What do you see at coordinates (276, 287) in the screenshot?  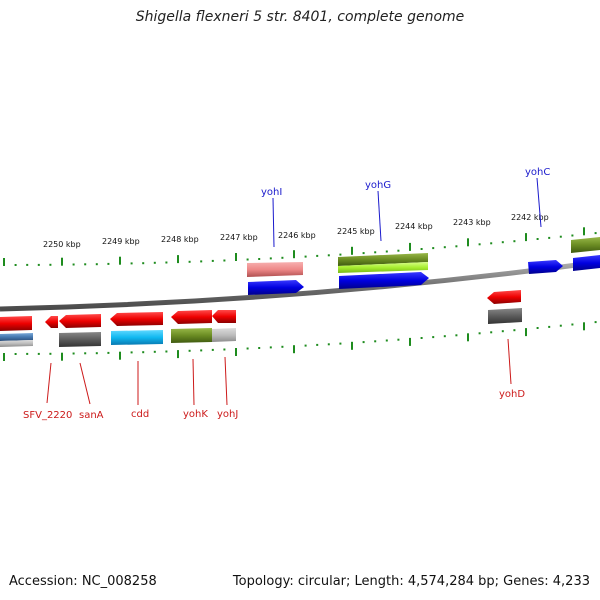 I see `yohI-gene-arrow` at bounding box center [276, 287].